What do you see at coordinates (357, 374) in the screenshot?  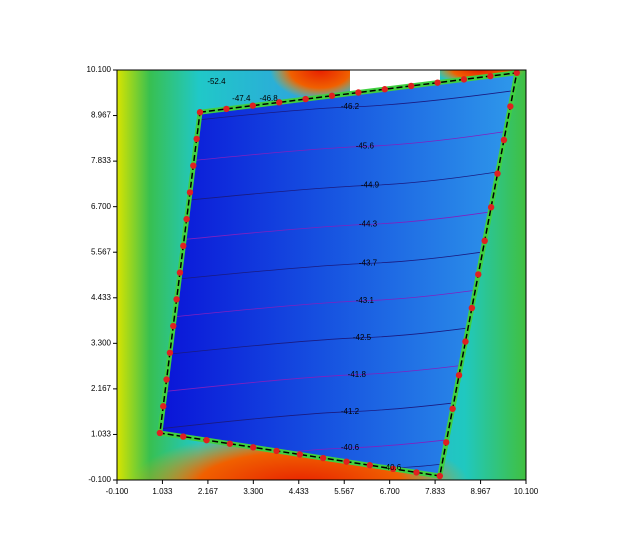 I see `contour-label: -41.8` at bounding box center [357, 374].